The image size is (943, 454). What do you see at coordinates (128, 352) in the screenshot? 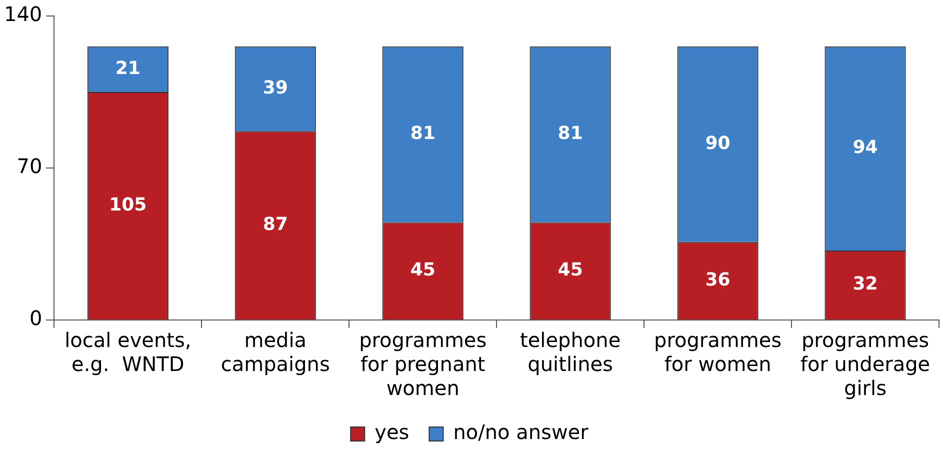
I see `x-tick-label: local events, e.g. WNTD` at bounding box center [128, 352].